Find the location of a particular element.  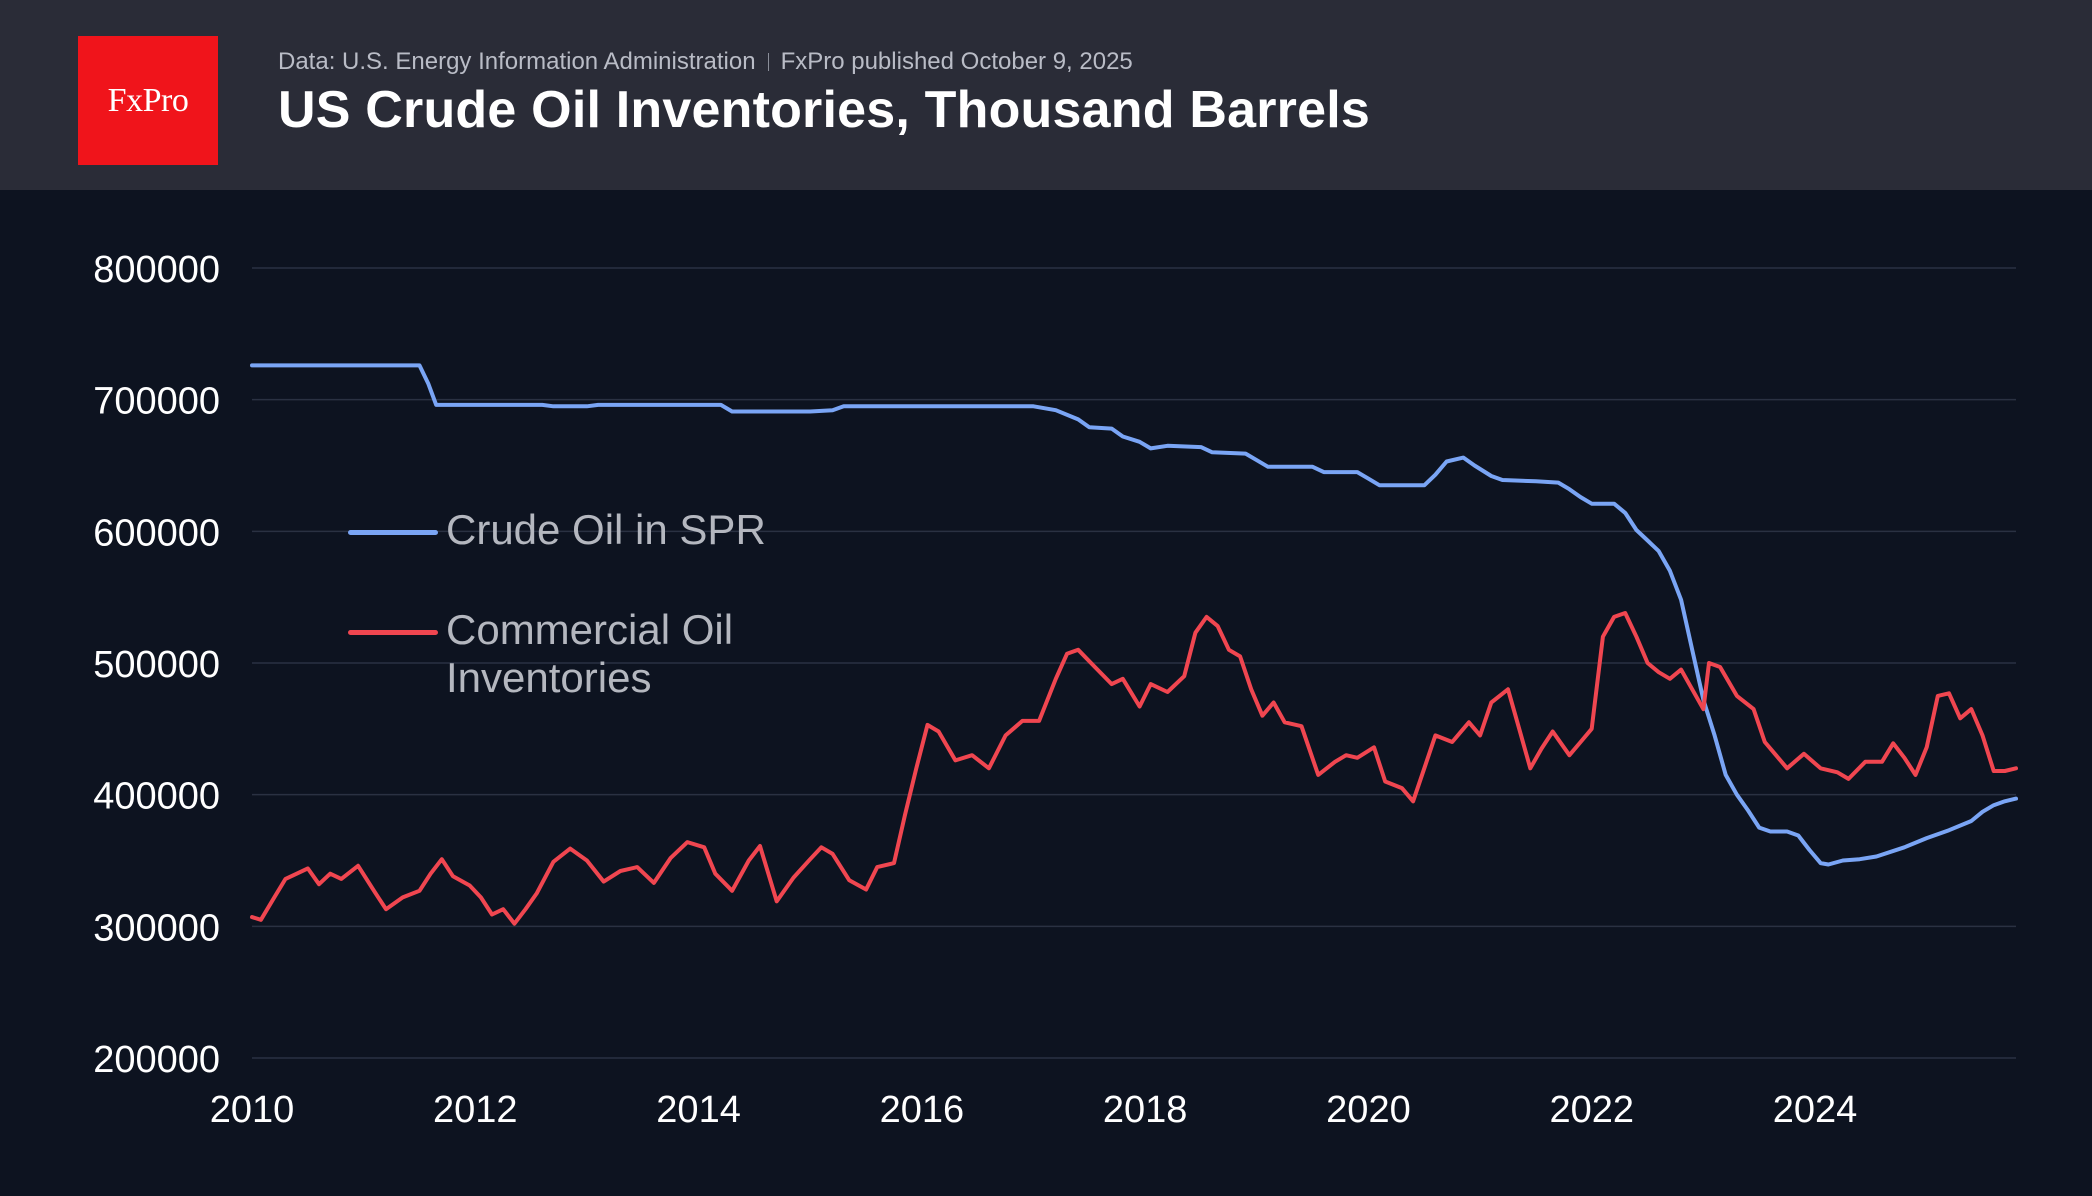

legend-spr: Crude Oil in SPR is located at coordinates (577, 530).